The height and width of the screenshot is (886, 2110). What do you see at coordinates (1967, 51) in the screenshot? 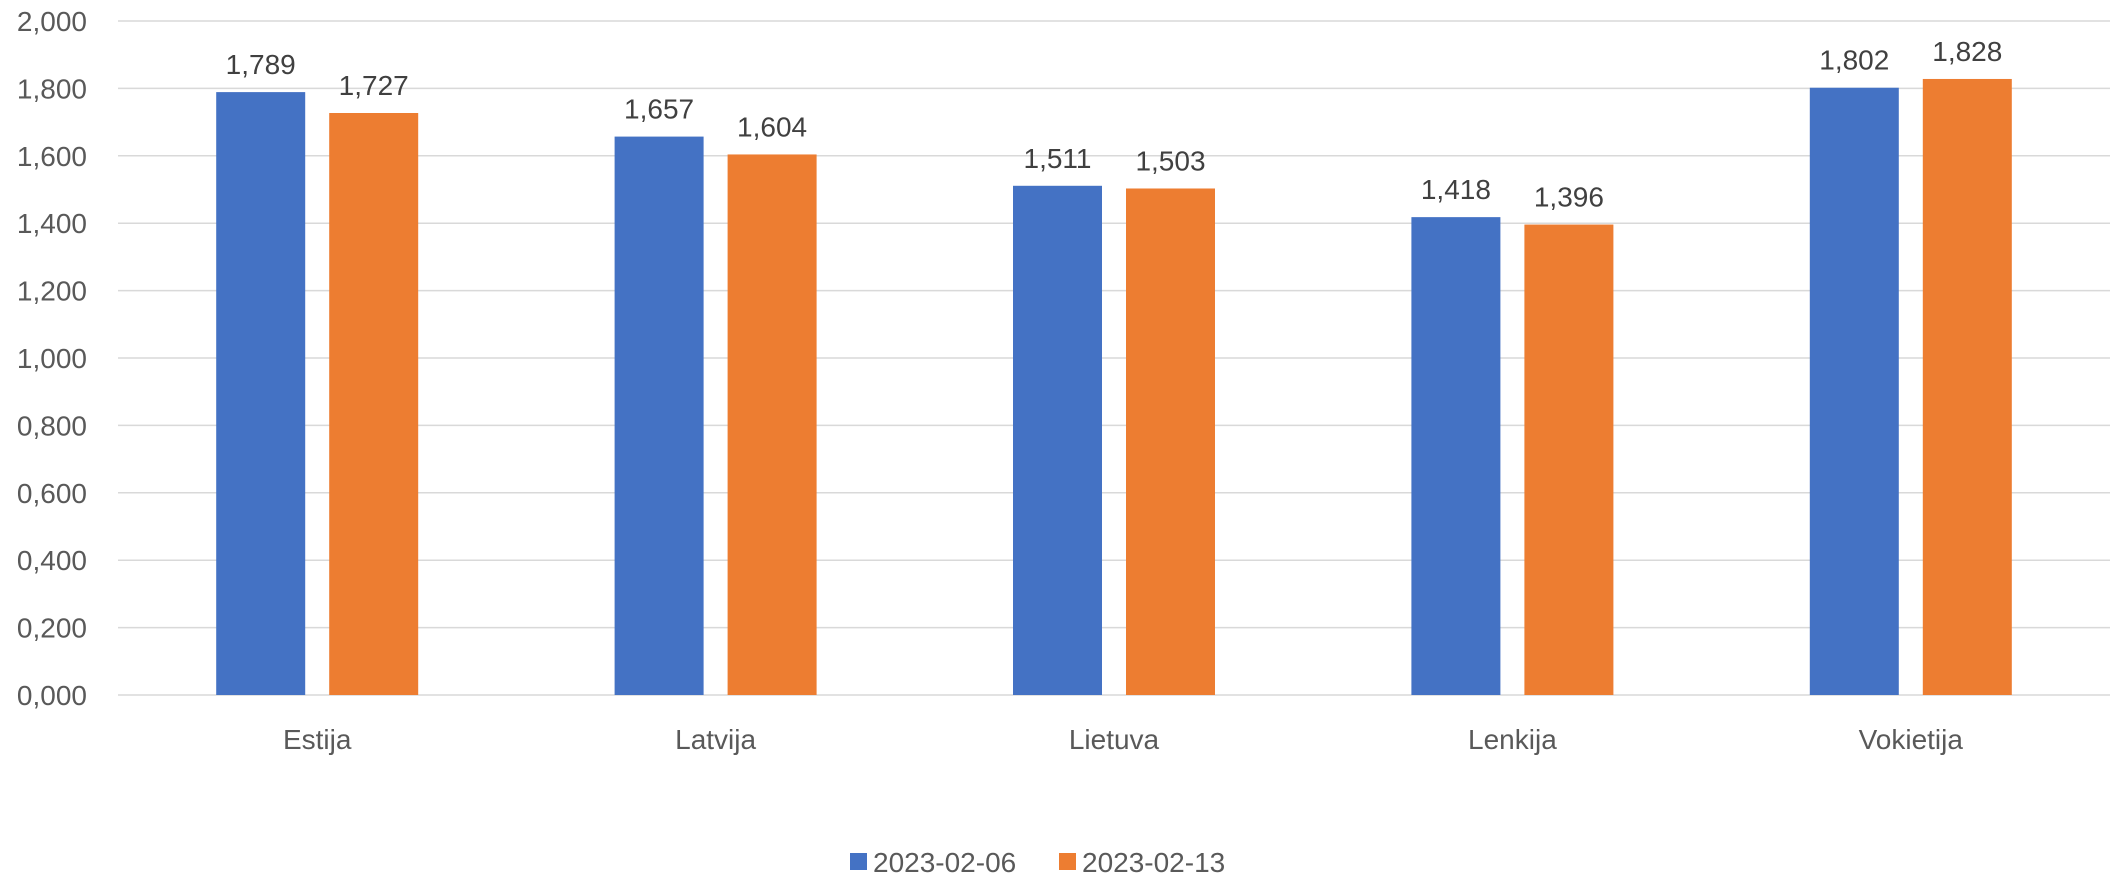
I see `data-label: 1,828` at bounding box center [1967, 51].